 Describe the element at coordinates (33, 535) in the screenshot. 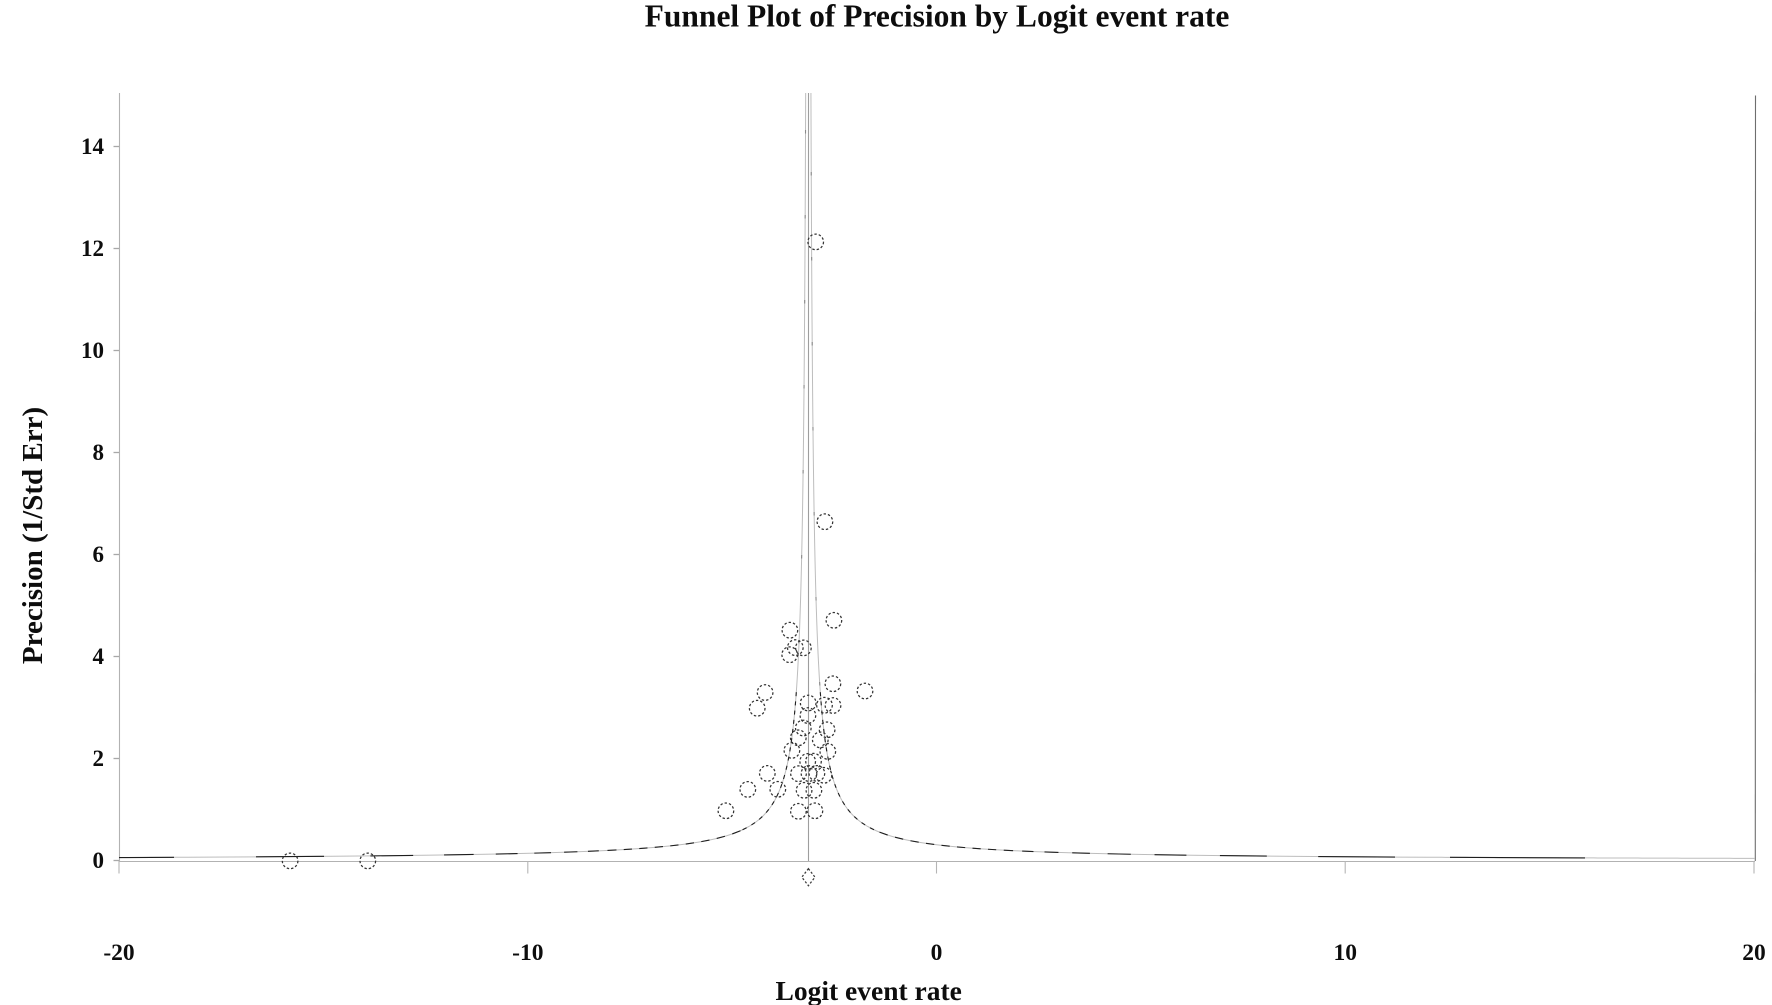

I see `svg-text: Precision (1/Std Err)` at that location.